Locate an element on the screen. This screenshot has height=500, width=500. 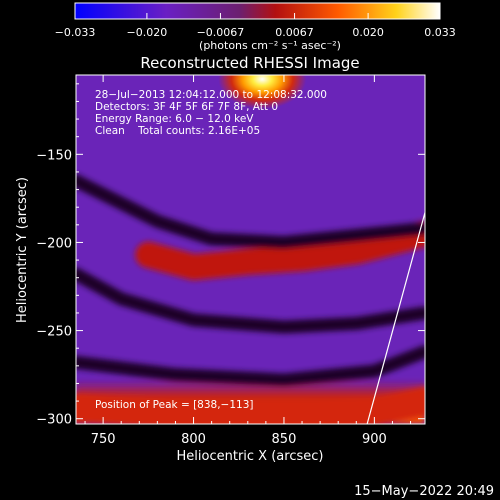
colorbar-gradient is located at coordinates (257, 11).